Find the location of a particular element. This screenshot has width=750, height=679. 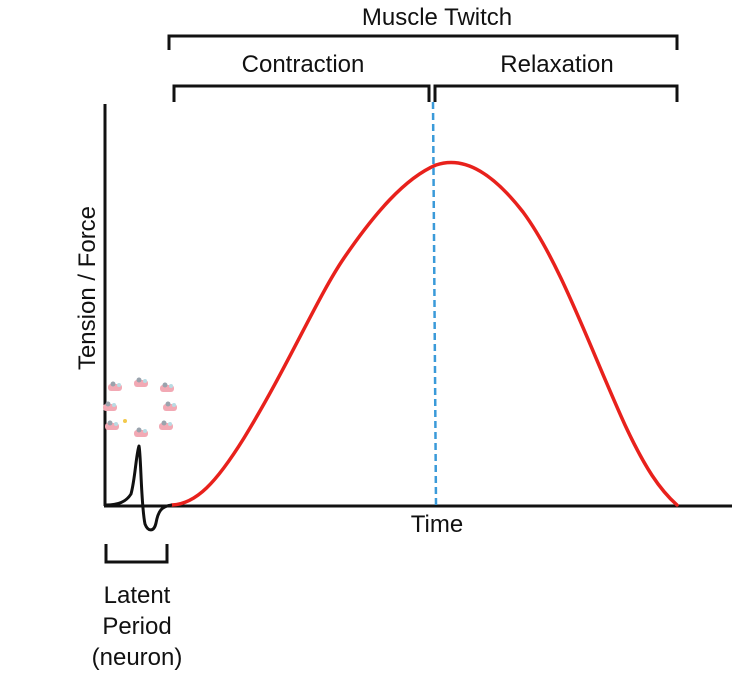

latent-period-line-1: Latent is located at coordinates (137, 595).